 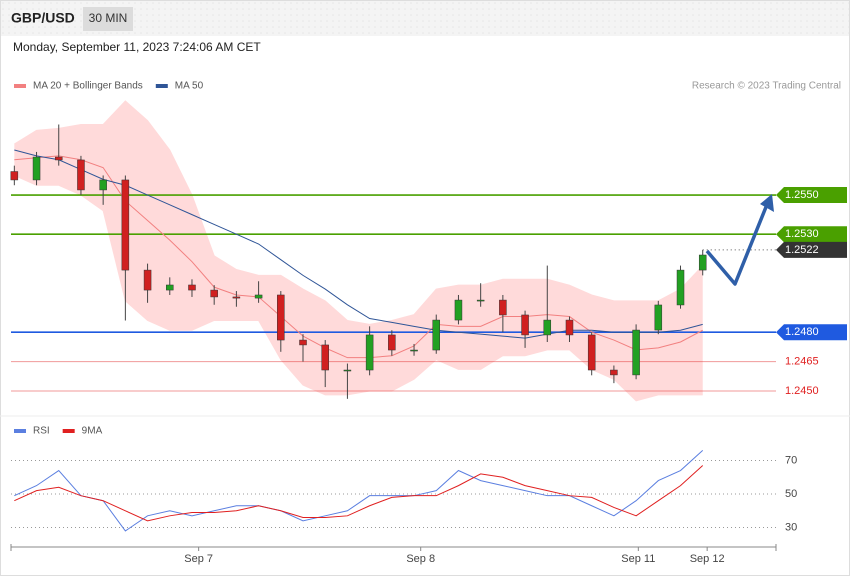 I want to click on credit: Research © 2023 Trading Central, so click(x=766, y=86).